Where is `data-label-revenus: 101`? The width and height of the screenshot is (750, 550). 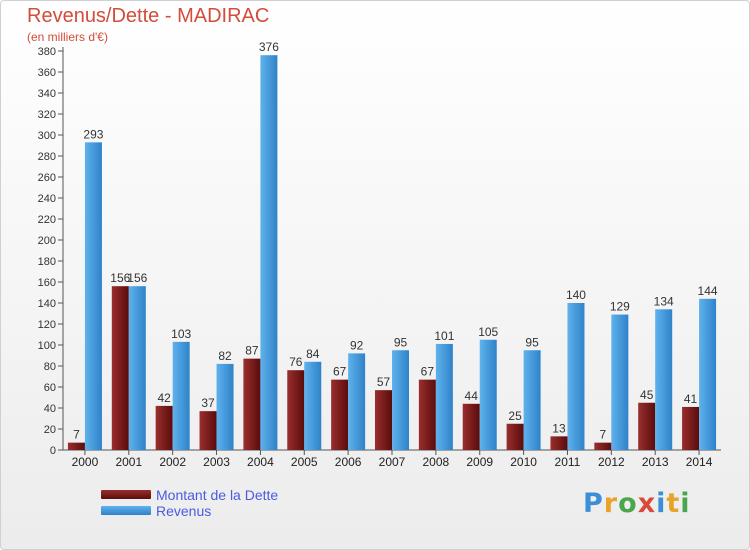
data-label-revenus: 101 is located at coordinates (444, 336).